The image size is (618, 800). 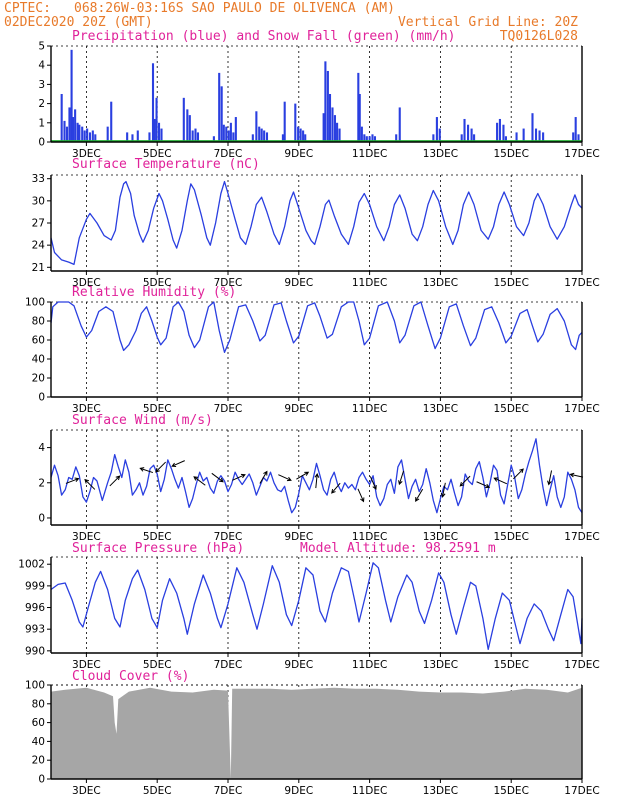 What do you see at coordinates (41, 66) in the screenshot?
I see `precip-ytick-label: 4` at bounding box center [41, 66].